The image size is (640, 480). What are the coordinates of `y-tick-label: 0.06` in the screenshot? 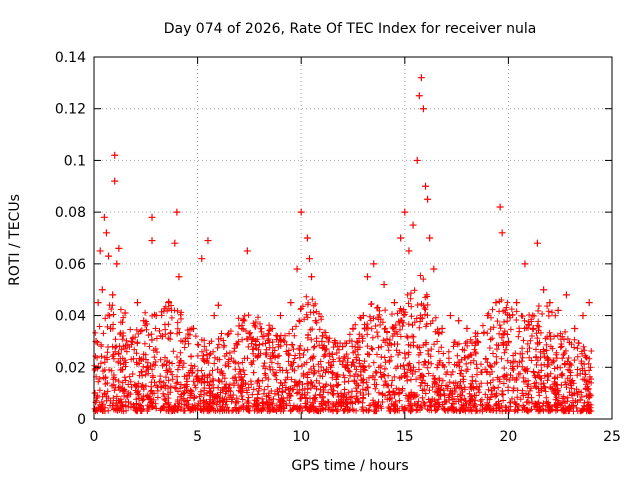 It's located at (70, 265).